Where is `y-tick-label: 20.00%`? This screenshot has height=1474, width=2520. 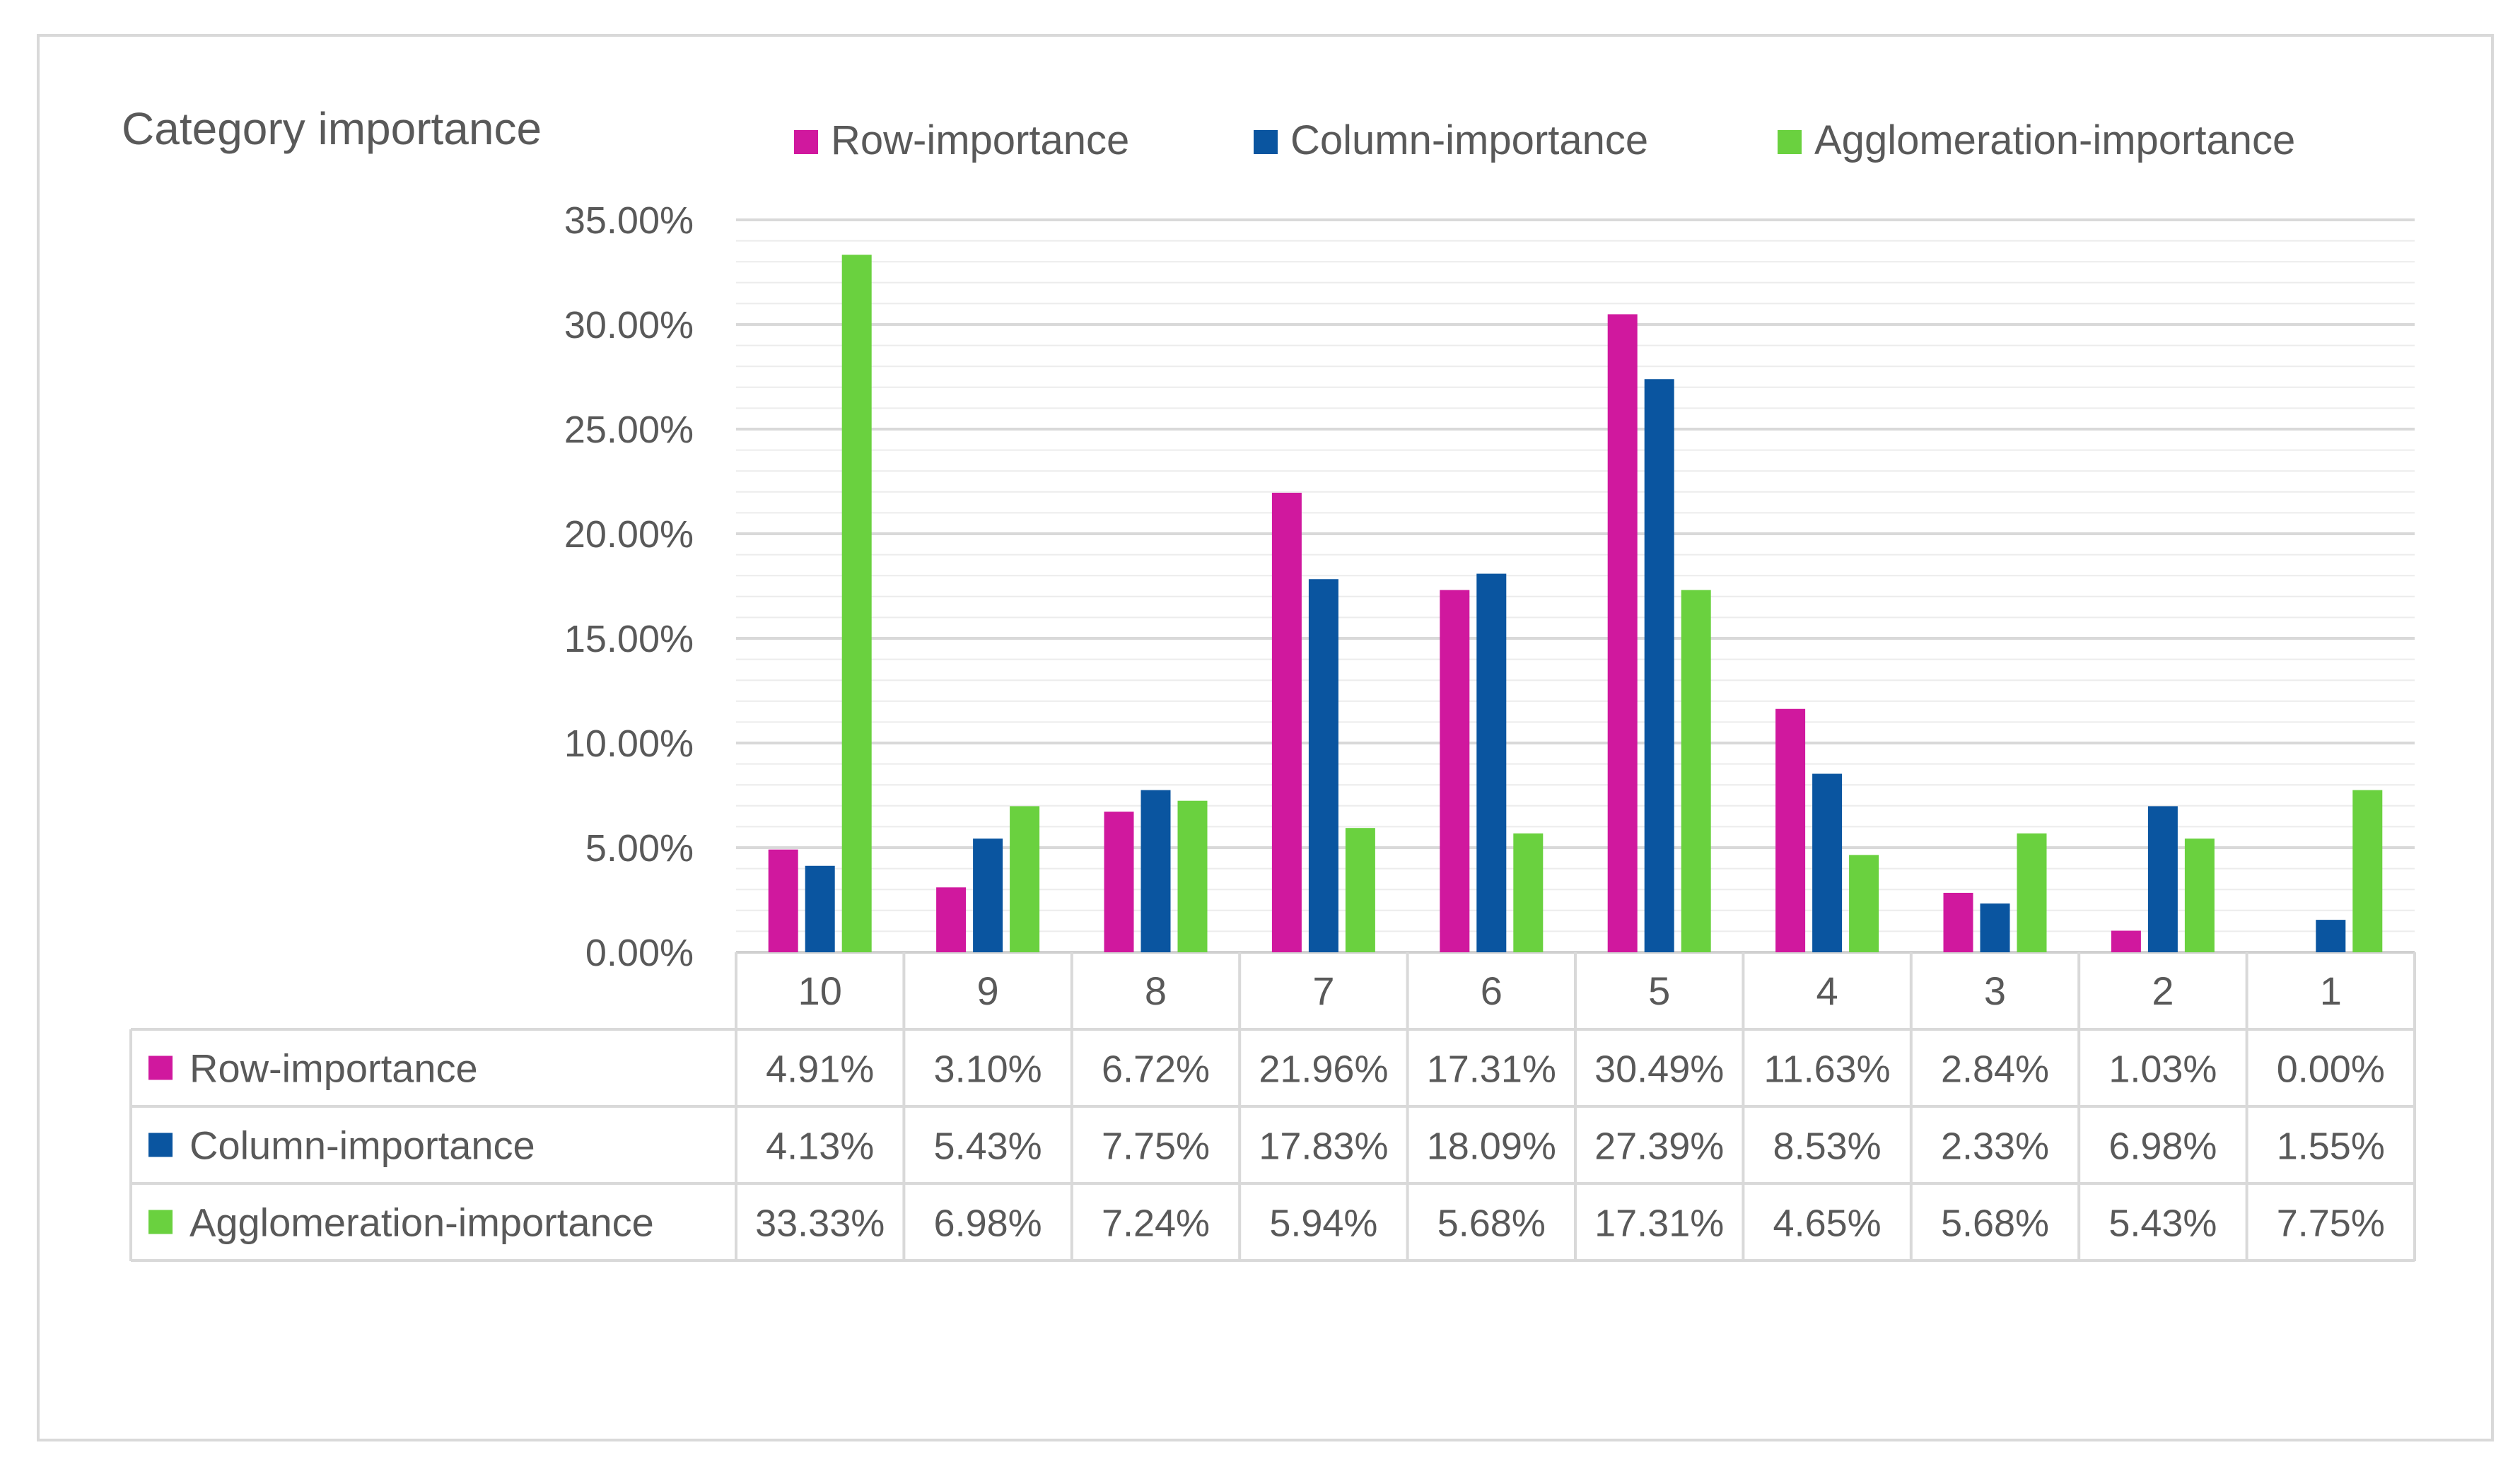 y-tick-label: 20.00% is located at coordinates (629, 534).